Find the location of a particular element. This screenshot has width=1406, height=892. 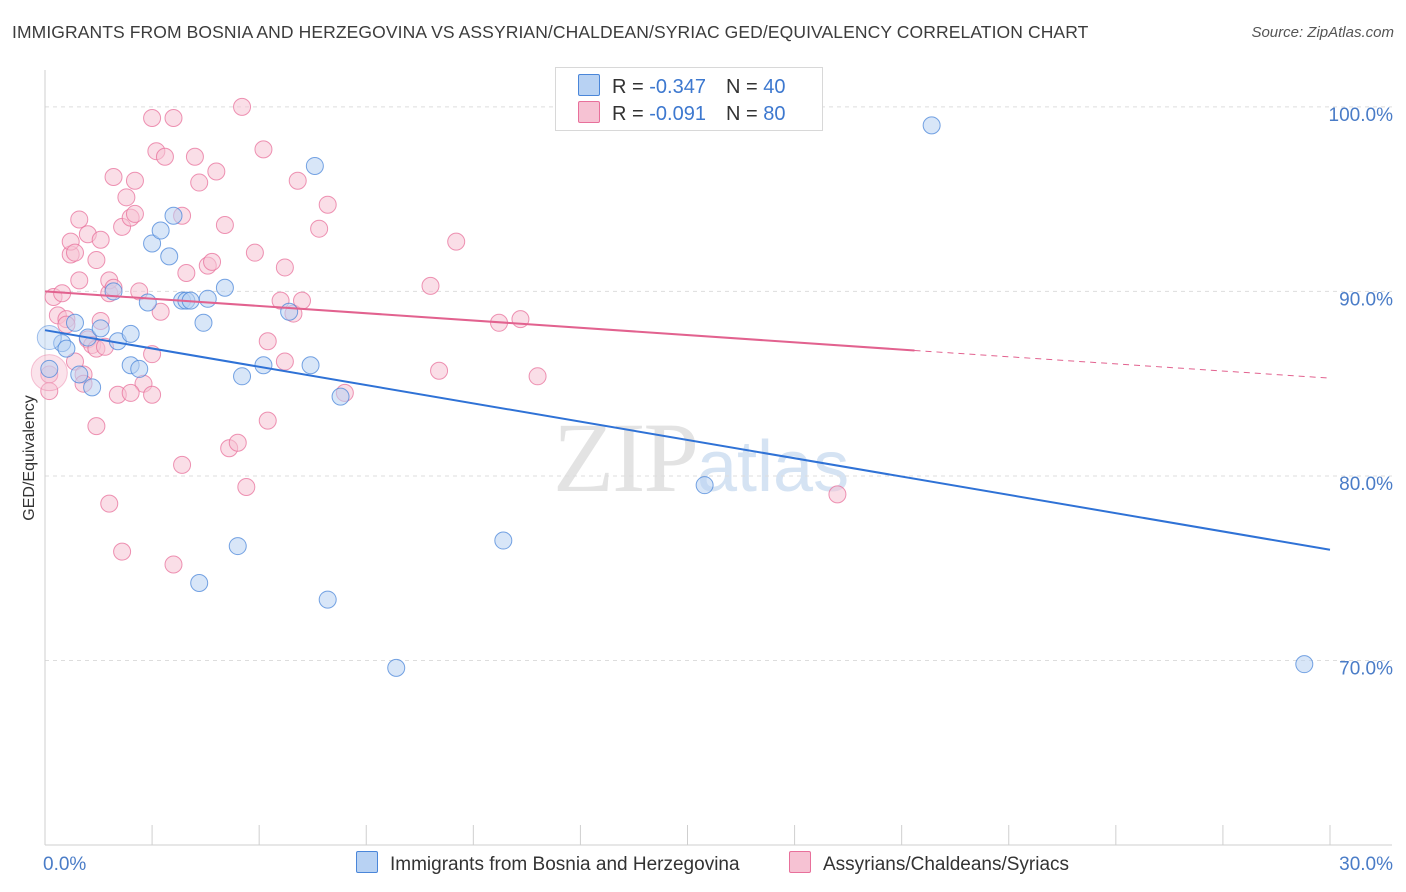

bottom-legend-swatch-pink is located at coordinates (800, 862).